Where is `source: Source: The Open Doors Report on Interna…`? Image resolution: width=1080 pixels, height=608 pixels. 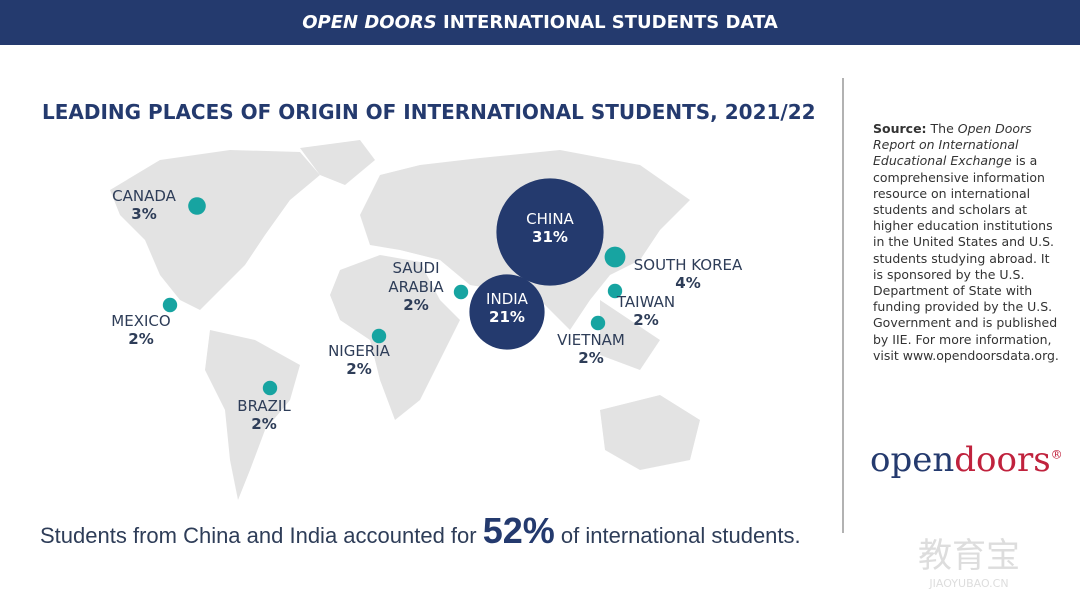
source: Source: The Open Doors Report on Interna… is located at coordinates (968, 242).